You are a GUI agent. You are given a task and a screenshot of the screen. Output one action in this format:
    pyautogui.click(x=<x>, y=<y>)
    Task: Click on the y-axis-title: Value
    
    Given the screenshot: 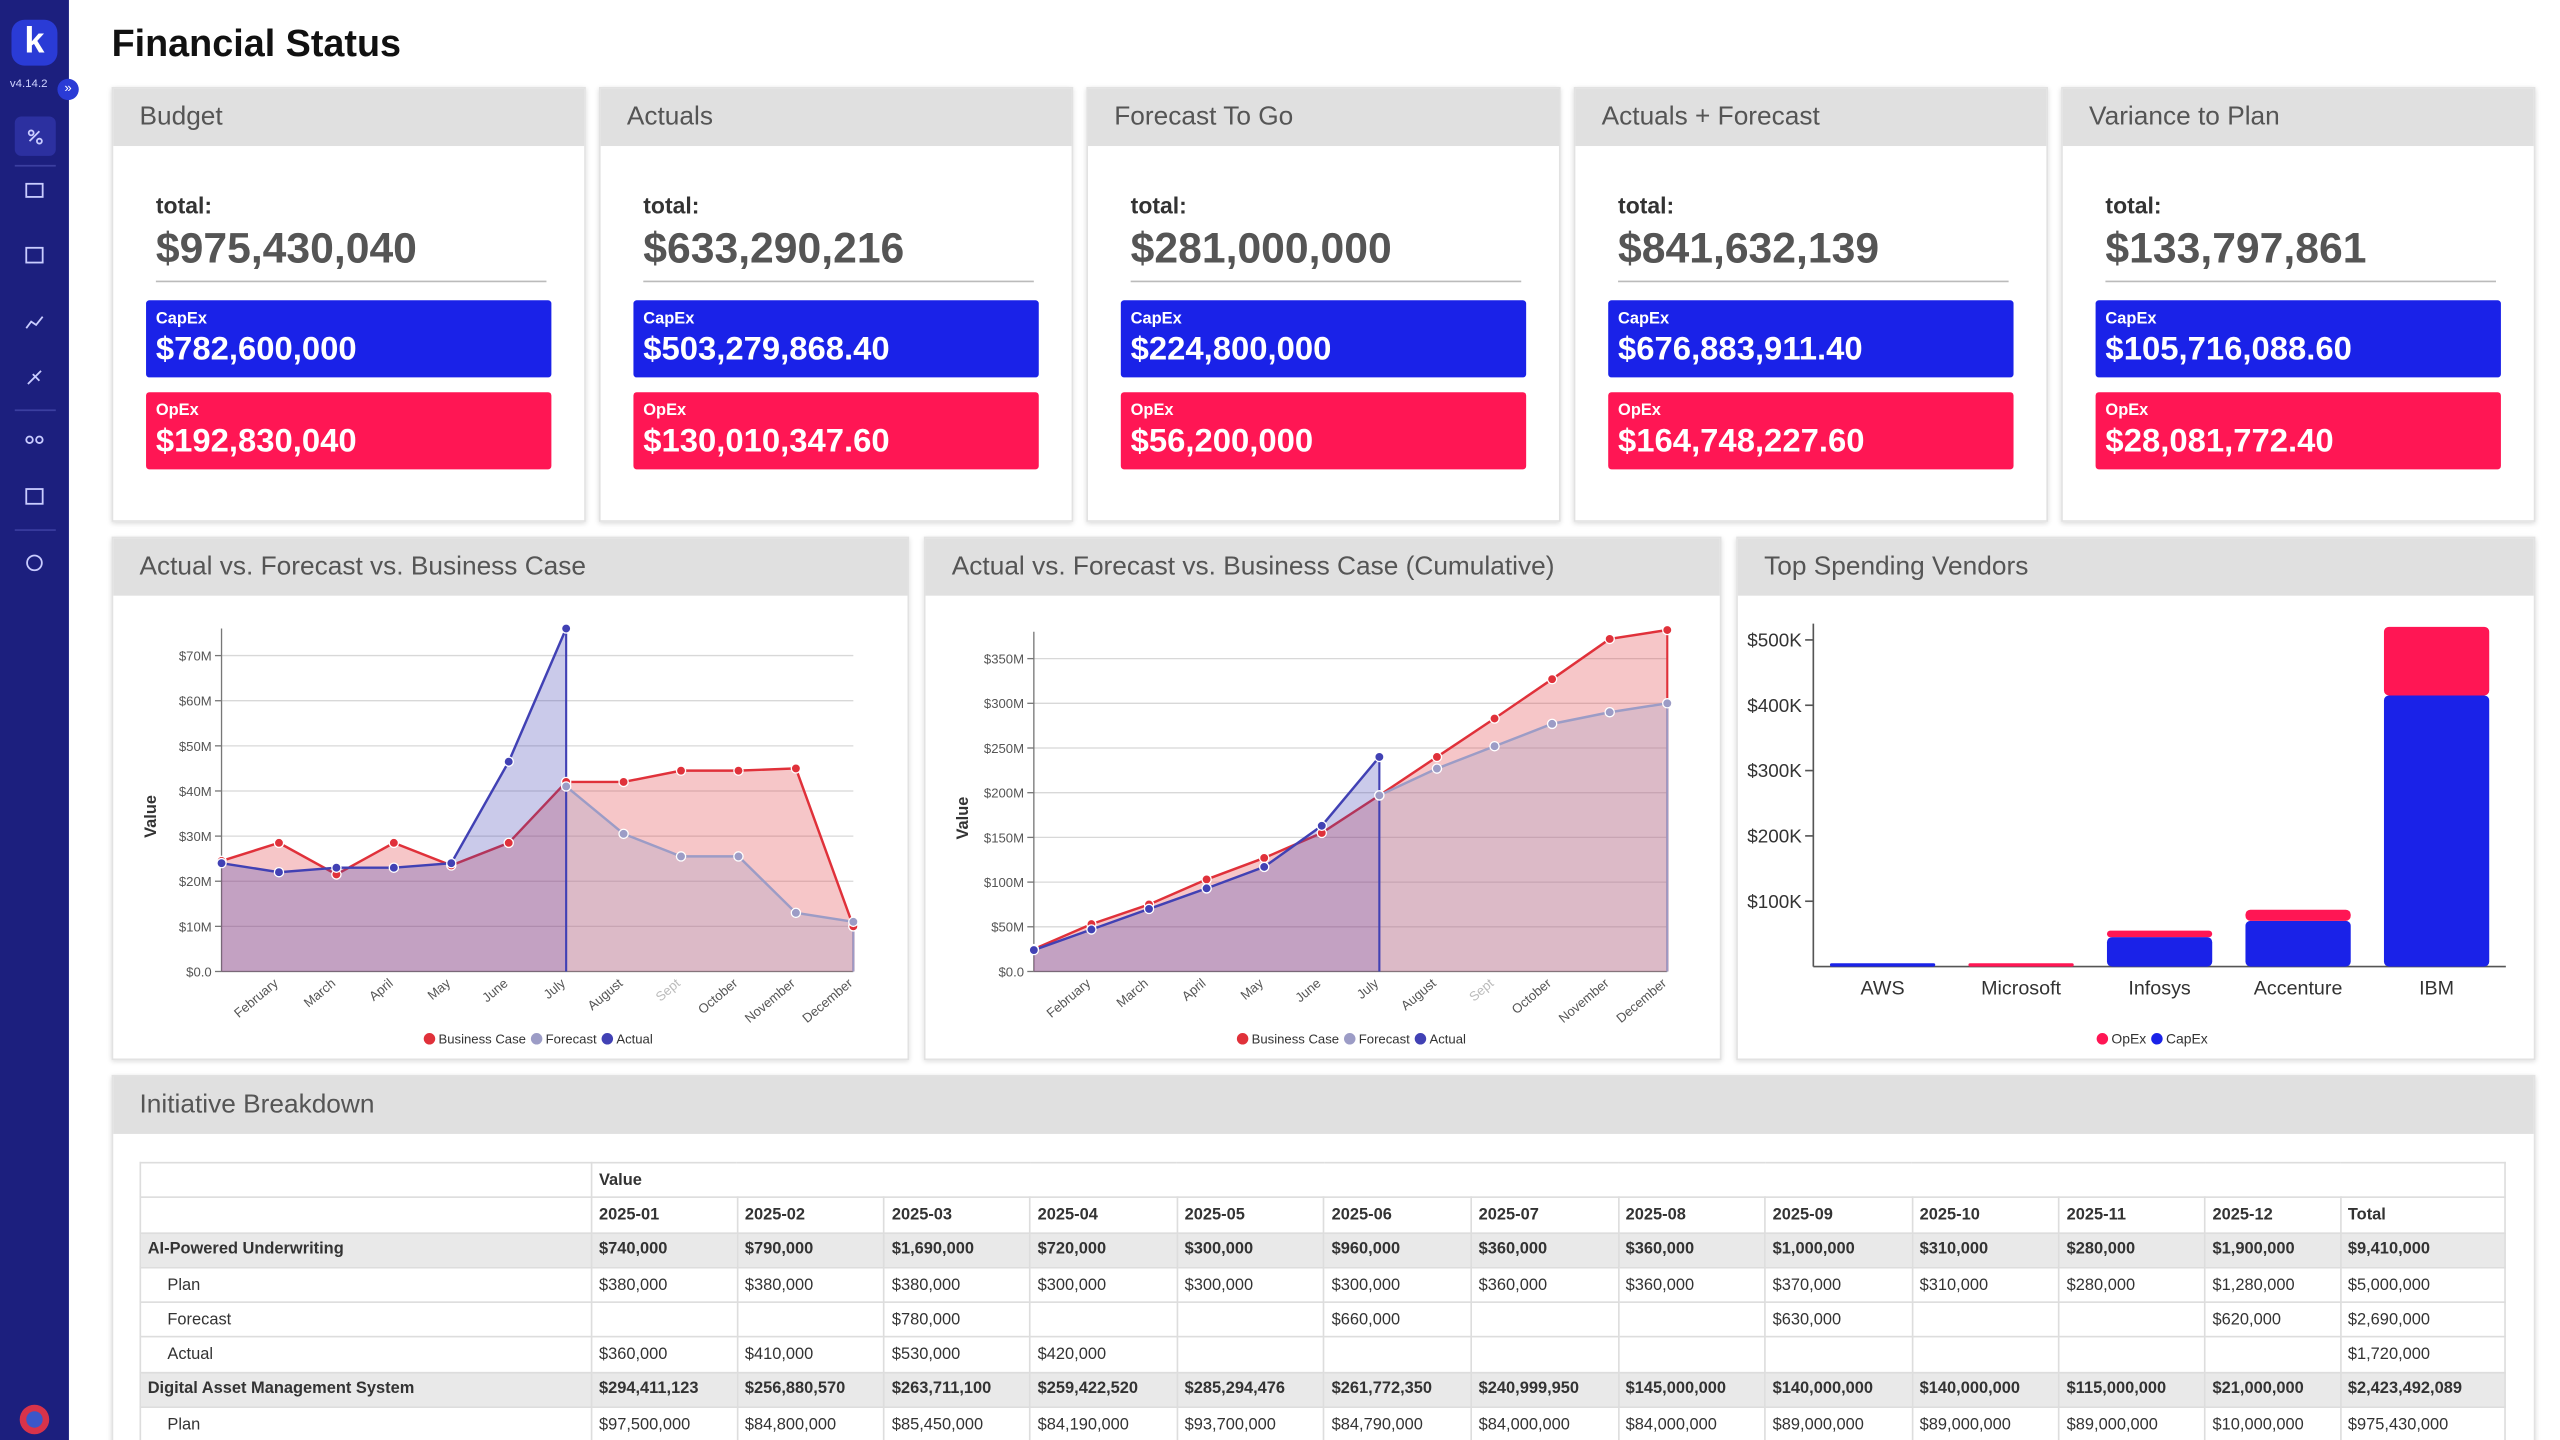 What is the action you would take?
    pyautogui.click(x=151, y=816)
    